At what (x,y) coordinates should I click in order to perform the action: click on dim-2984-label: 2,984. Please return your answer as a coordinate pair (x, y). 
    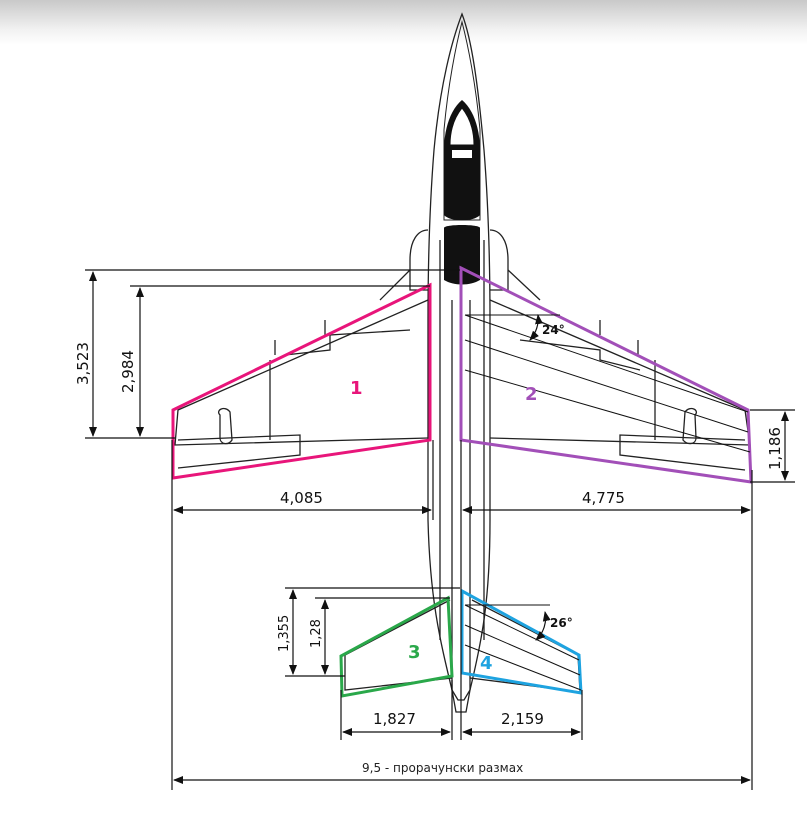
    Looking at the image, I should click on (128, 371).